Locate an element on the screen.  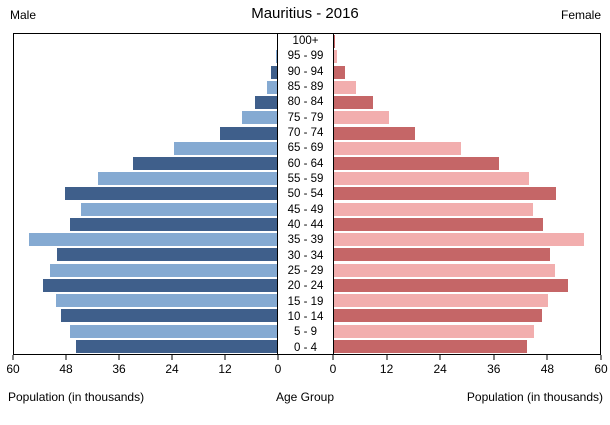
age-group-axis-title: Age Group is located at coordinates (305, 397).